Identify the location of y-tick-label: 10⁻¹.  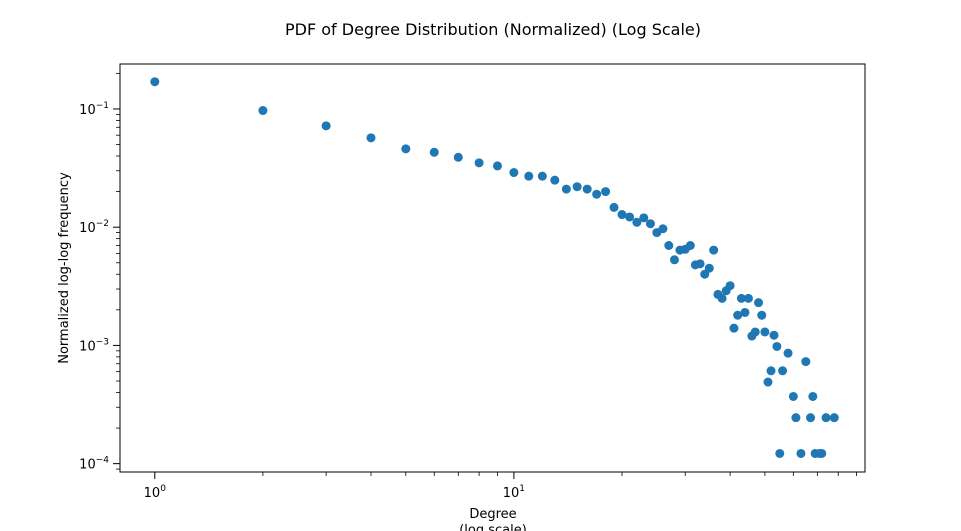
(94, 109).